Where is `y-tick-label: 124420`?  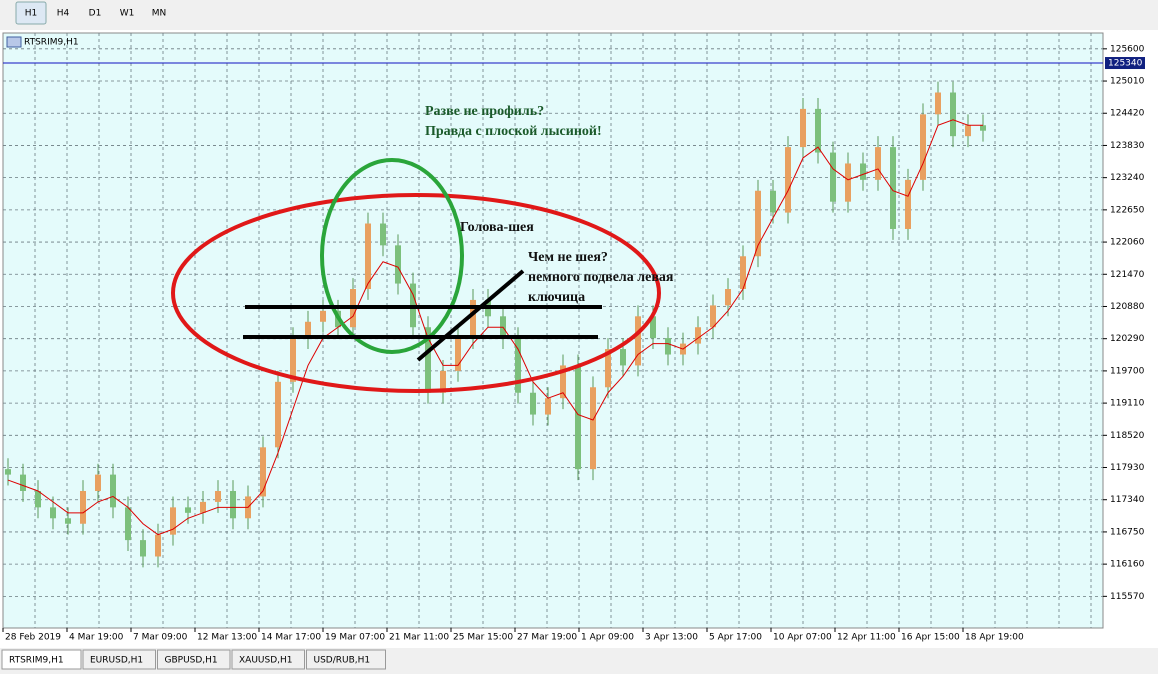 y-tick-label: 124420 is located at coordinates (1127, 114).